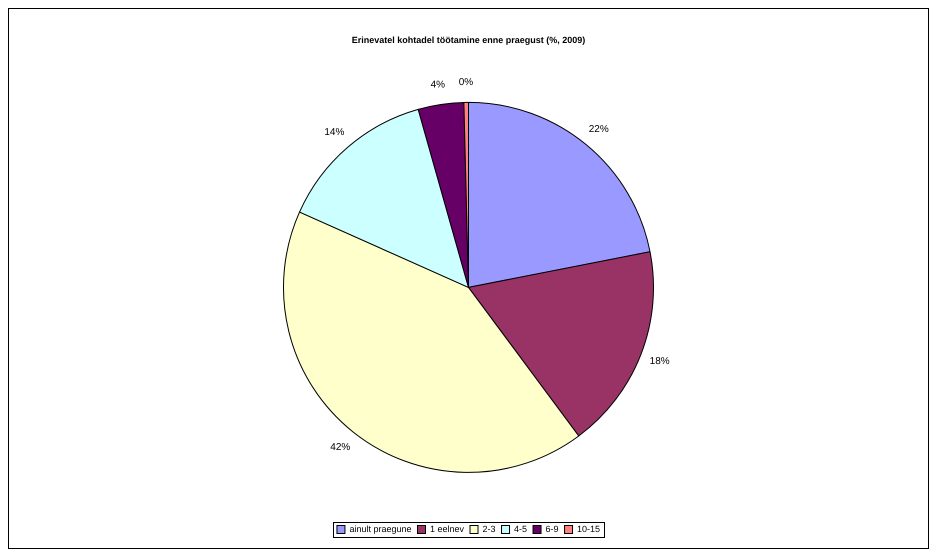  I want to click on data-label: 14%, so click(334, 132).